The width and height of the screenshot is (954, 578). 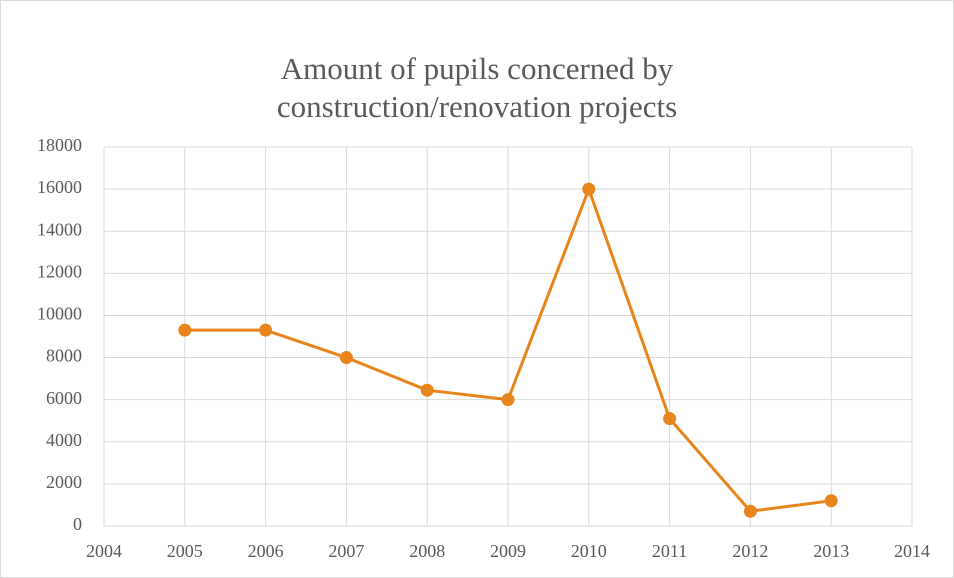 What do you see at coordinates (64, 356) in the screenshot?
I see `y-tick-label: 8000` at bounding box center [64, 356].